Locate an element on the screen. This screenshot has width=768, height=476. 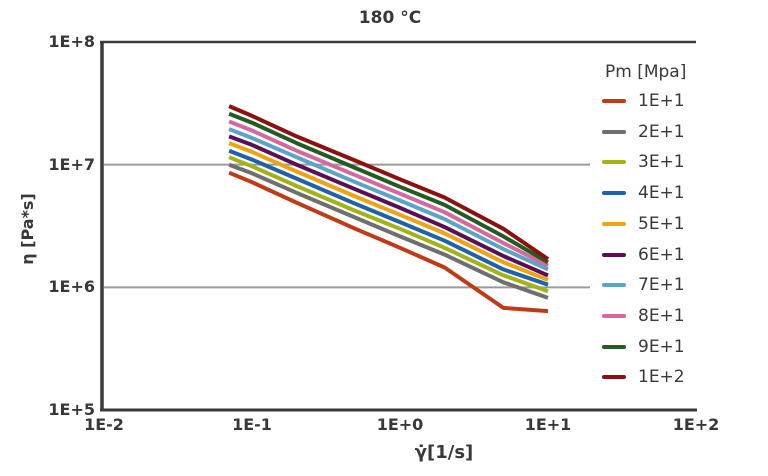
y-tick-label: 1E+6 is located at coordinates (71, 287).